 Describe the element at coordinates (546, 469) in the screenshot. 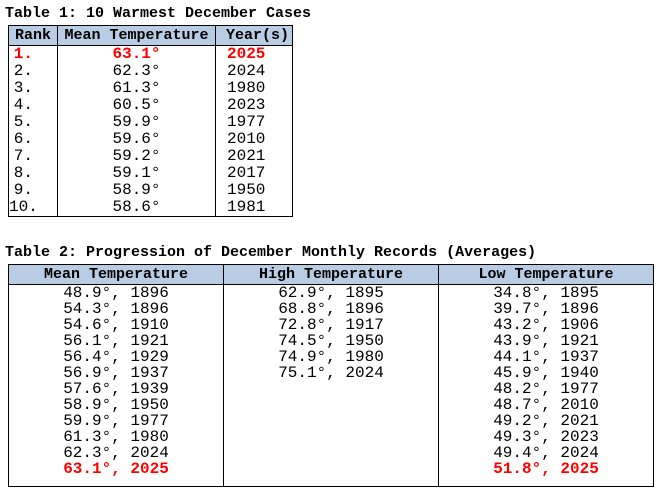

I see `table2-cell-low: 51.8°, 2025` at that location.